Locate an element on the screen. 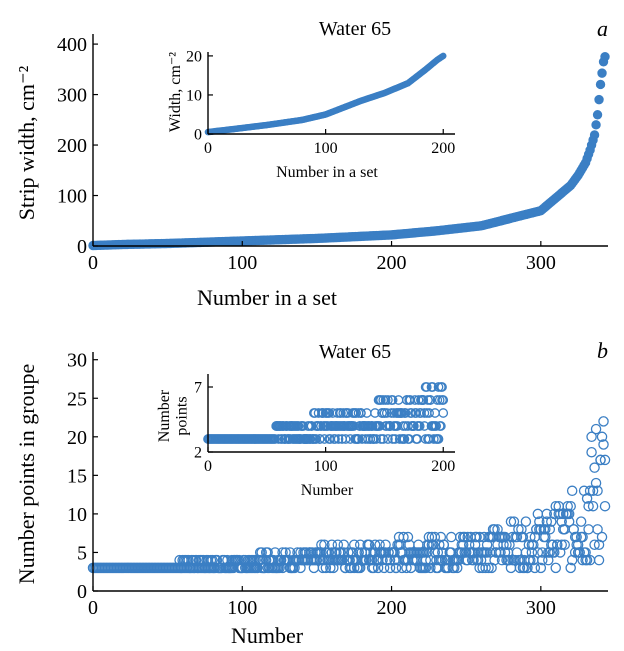  panel-a-inset-y-tick-label: 10 is located at coordinates (194, 96).